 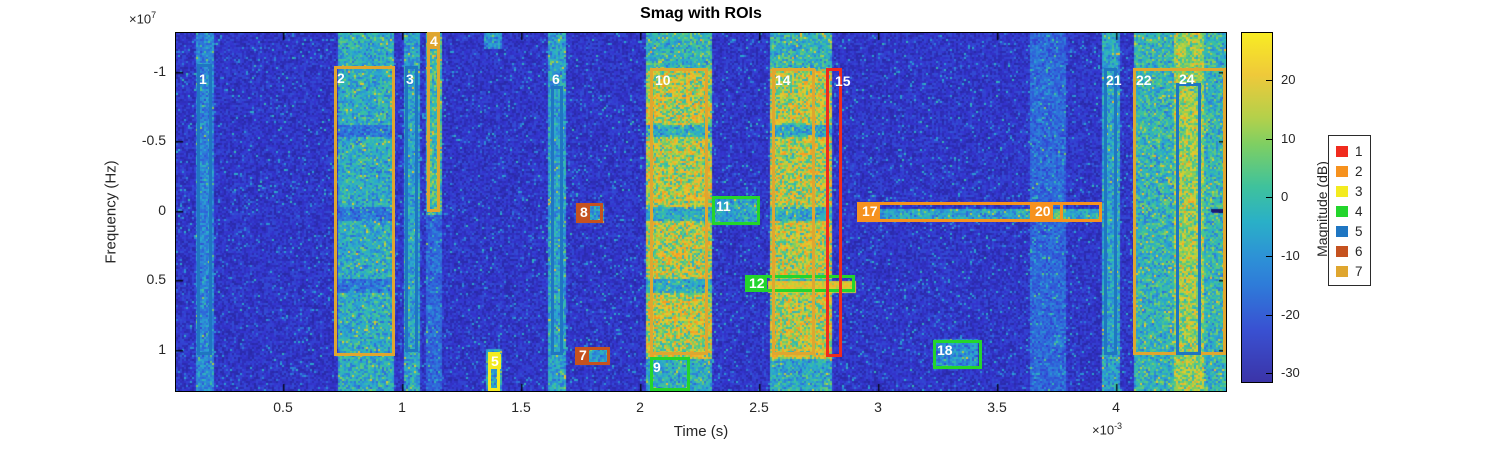 What do you see at coordinates (1187, 79) in the screenshot?
I see `roi-label-24: 24` at bounding box center [1187, 79].